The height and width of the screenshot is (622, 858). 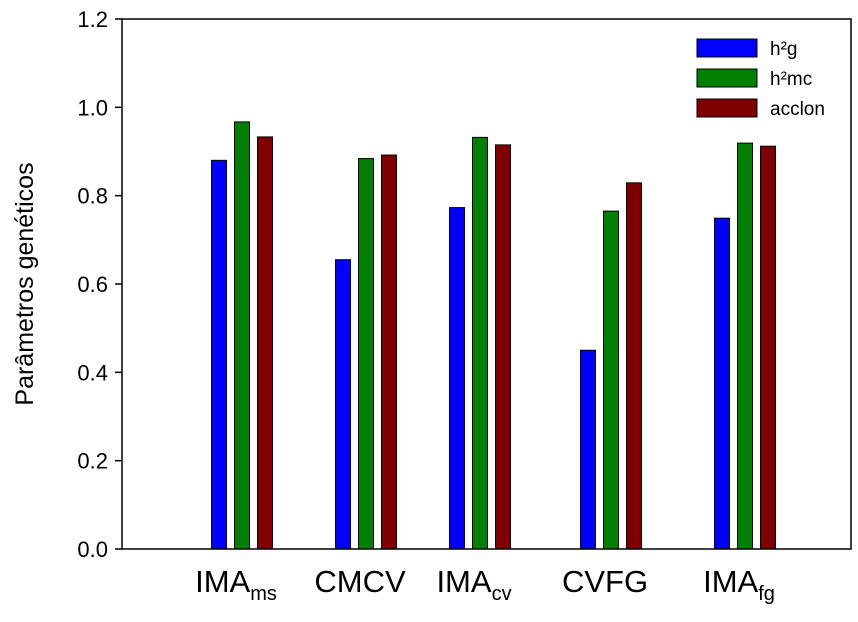 I want to click on bar-h²g-4, so click(x=722, y=383).